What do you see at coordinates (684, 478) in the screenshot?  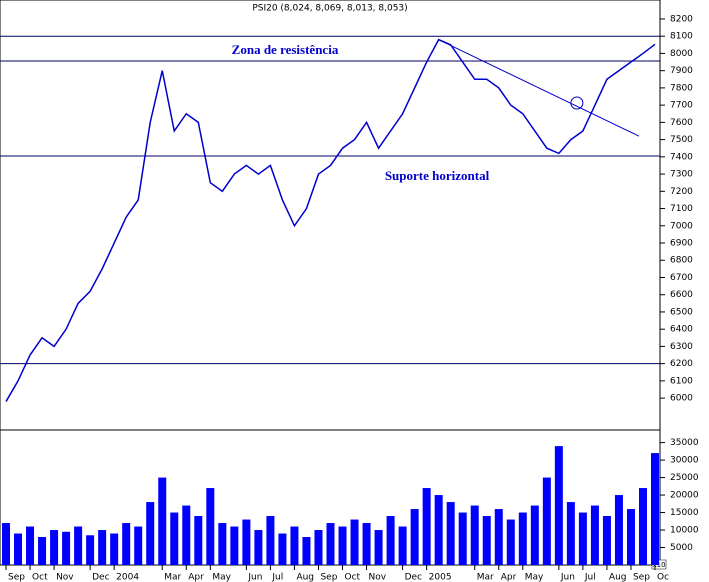 I see `y2-tick-label: 25000` at bounding box center [684, 478].